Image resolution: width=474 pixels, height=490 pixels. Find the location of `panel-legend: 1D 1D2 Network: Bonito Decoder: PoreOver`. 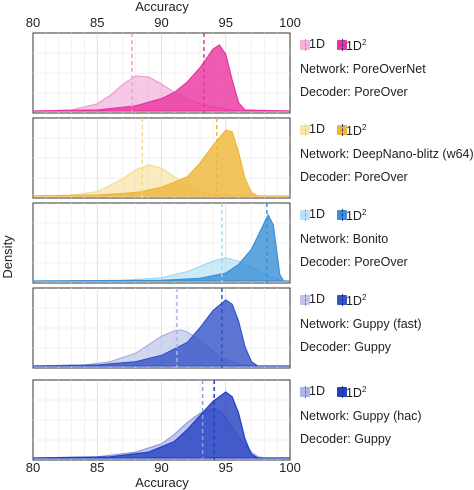

panel-legend: 1D 1D2 Network: Bonito Decoder: PoreOver is located at coordinates (354, 237).